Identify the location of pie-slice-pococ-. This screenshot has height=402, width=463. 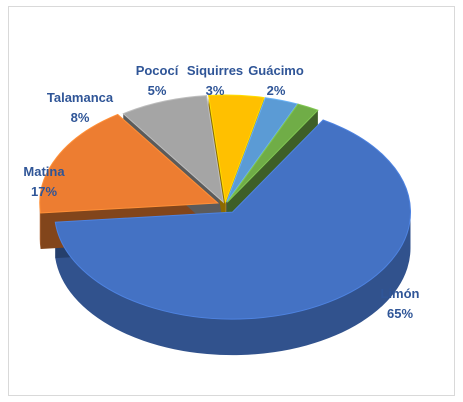
(236, 149).